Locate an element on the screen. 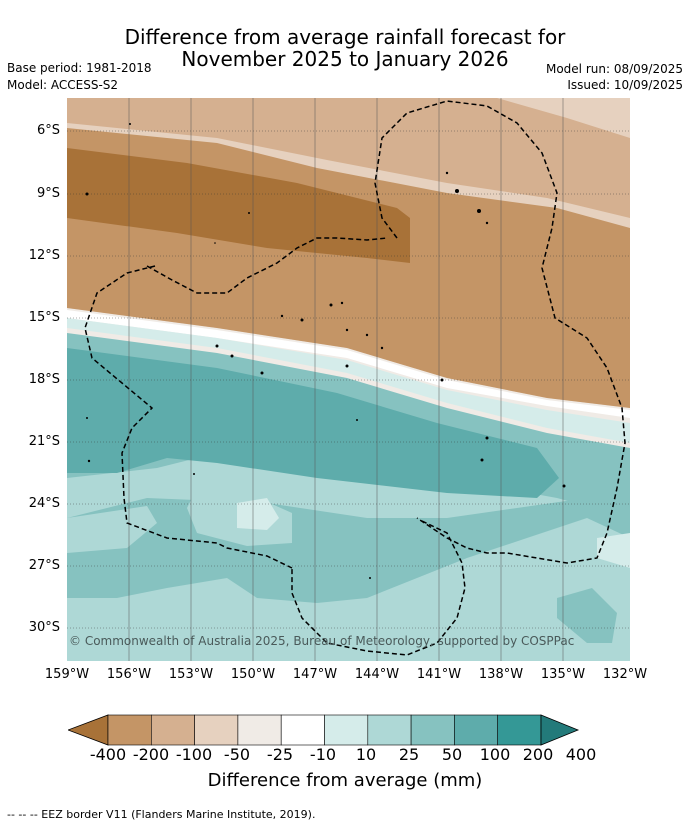 The image size is (690, 827). colorbar-tick-label: -50 is located at coordinates (237, 754).